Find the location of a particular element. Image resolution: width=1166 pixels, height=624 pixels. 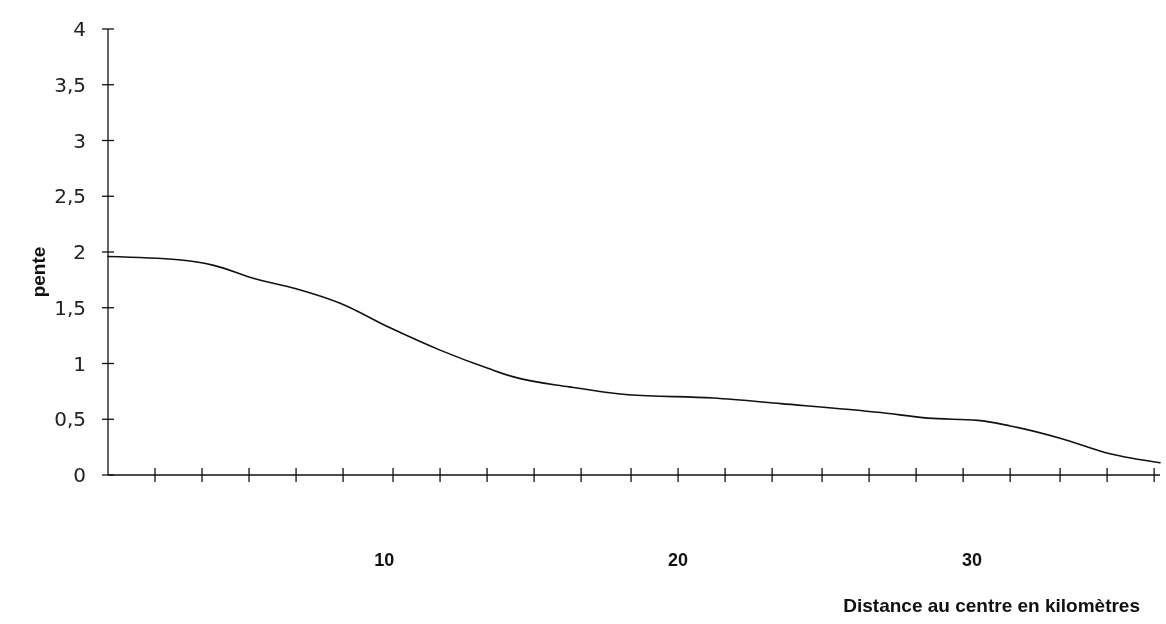

y-axis-title: pente is located at coordinates (38, 272).